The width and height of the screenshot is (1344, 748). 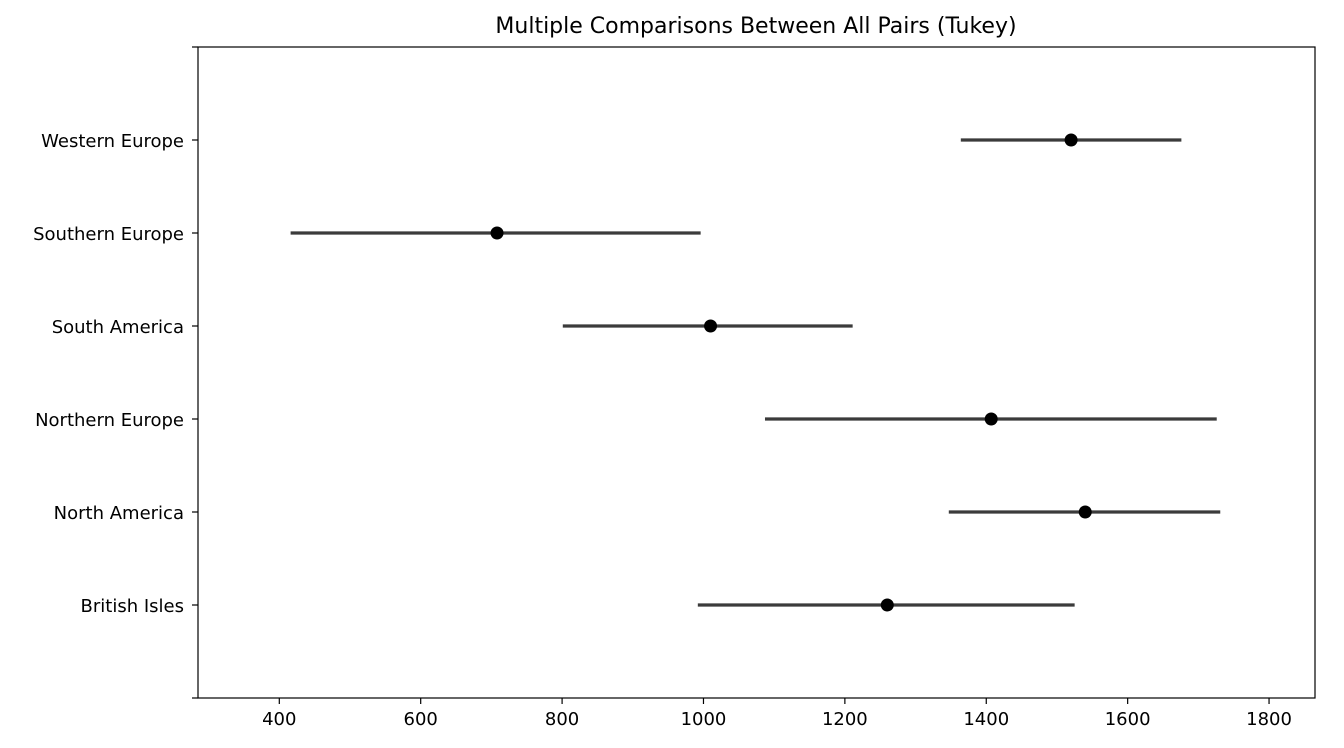 What do you see at coordinates (421, 719) in the screenshot?
I see `x-tick-label: 600` at bounding box center [421, 719].